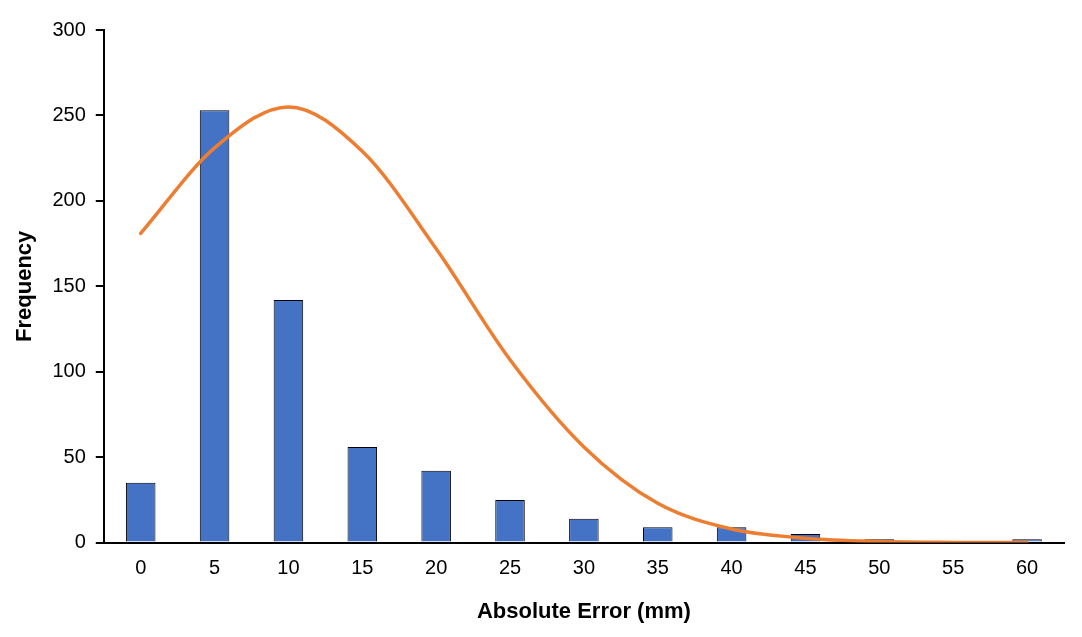 Image resolution: width=1082 pixels, height=637 pixels. What do you see at coordinates (69, 284) in the screenshot?
I see `y-tick-label: 150` at bounding box center [69, 284].